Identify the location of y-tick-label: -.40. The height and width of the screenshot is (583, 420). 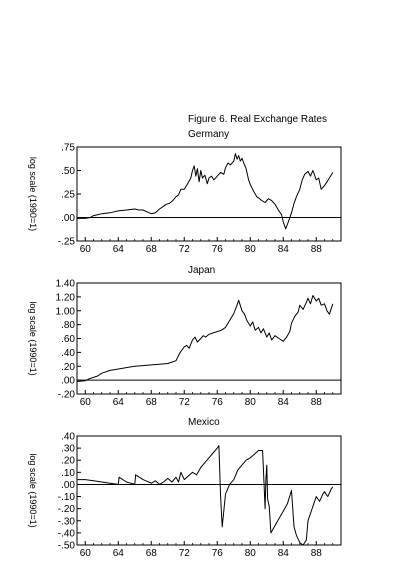
(67, 533).